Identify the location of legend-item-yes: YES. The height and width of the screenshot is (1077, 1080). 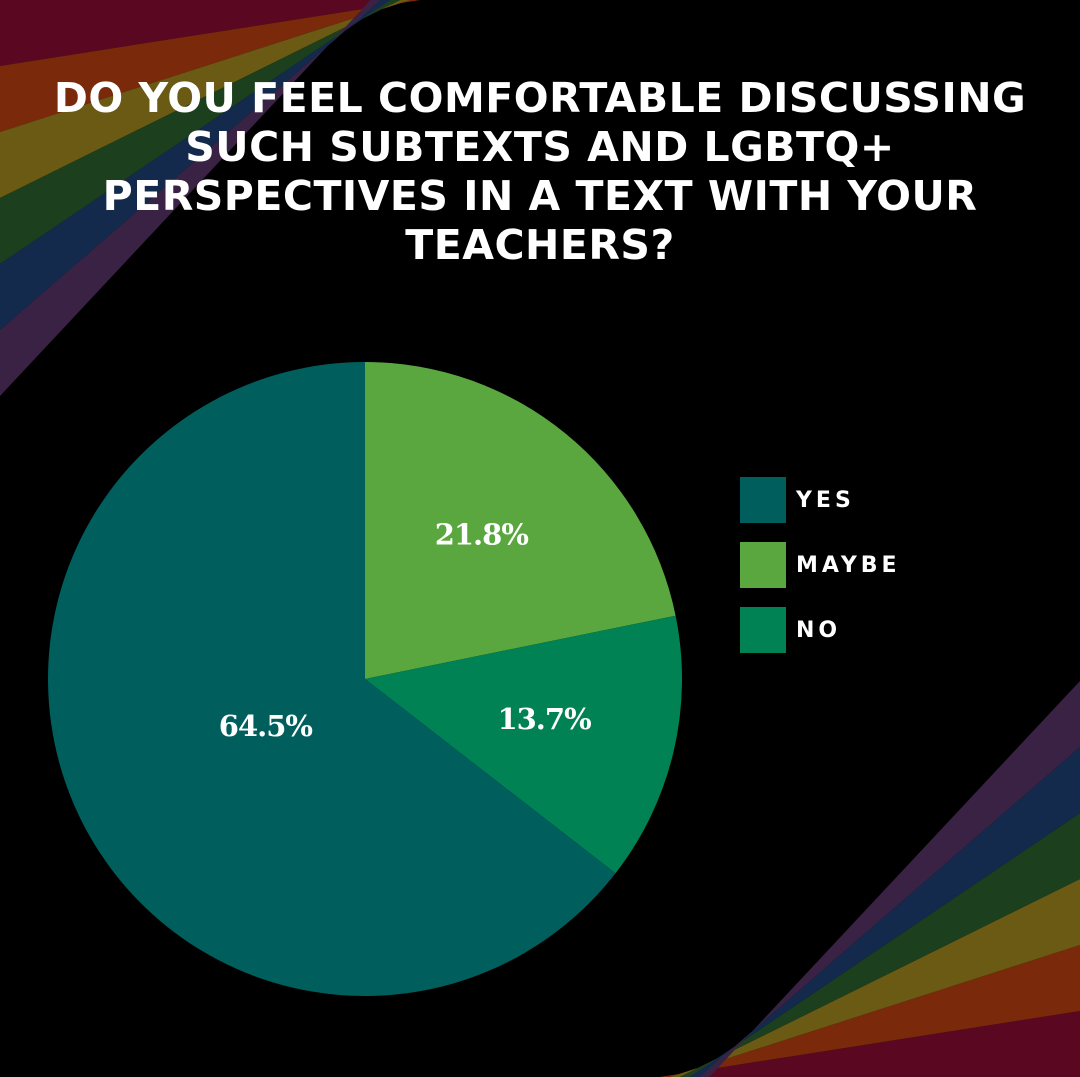
(820, 500).